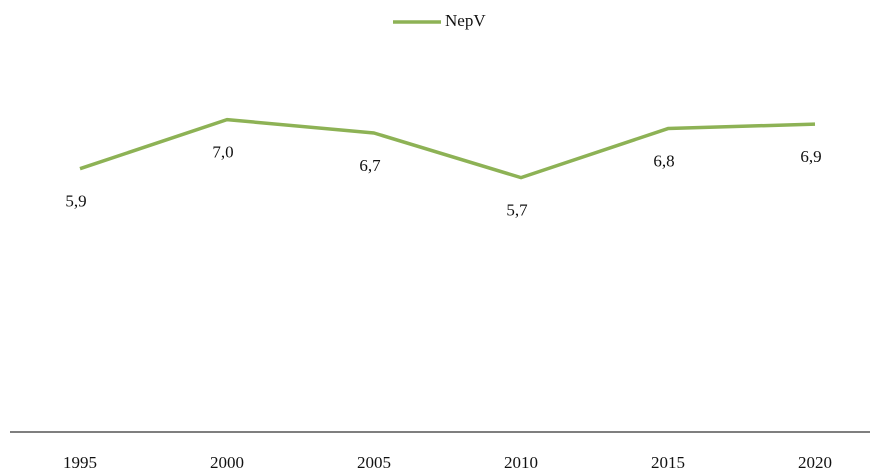 The width and height of the screenshot is (879, 474). What do you see at coordinates (374, 462) in the screenshot?
I see `x-tick-label: 2005` at bounding box center [374, 462].